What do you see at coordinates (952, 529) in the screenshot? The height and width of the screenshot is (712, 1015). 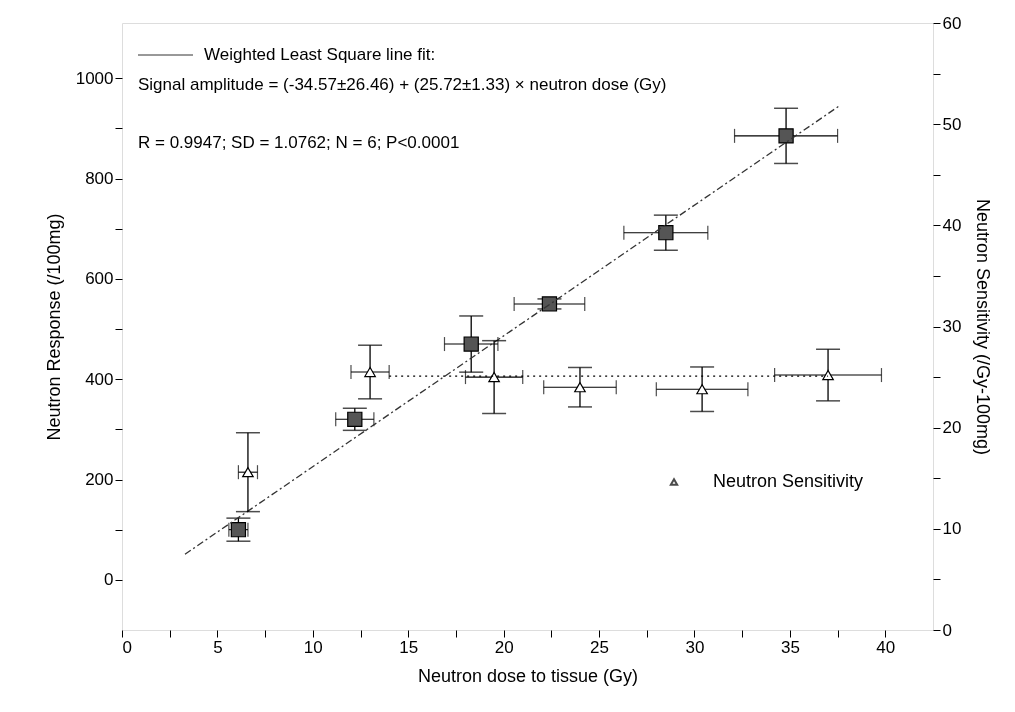 I see `y2-tick-label: 10` at bounding box center [952, 529].